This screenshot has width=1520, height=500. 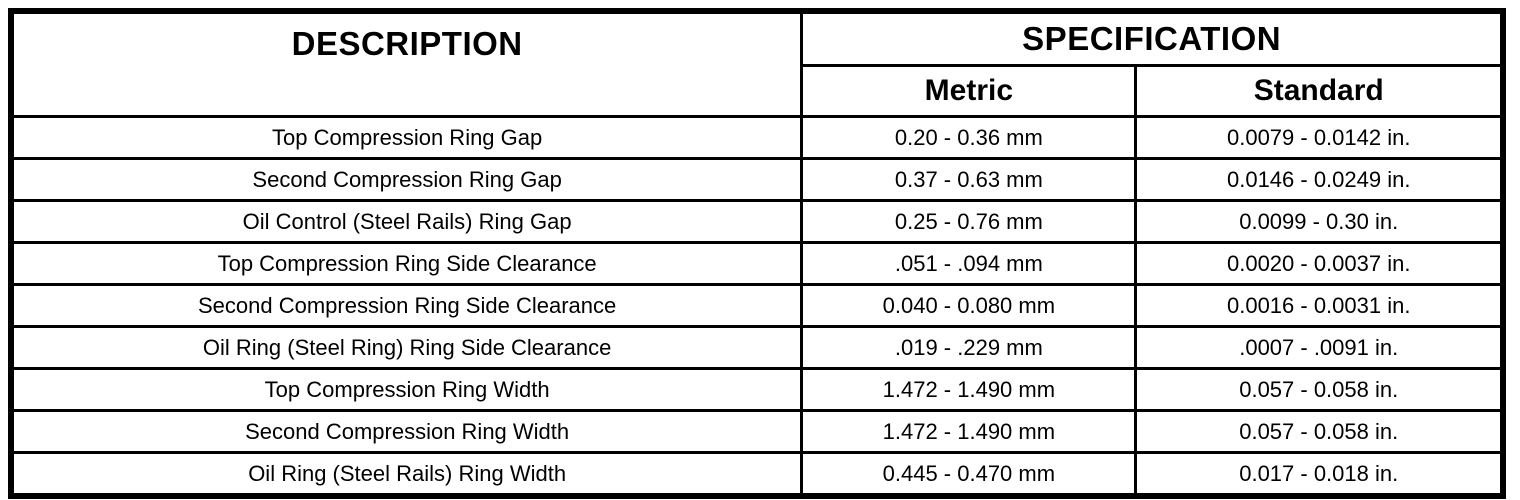 I want to click on cell-metric: .051 - .094 mm, so click(x=969, y=263).